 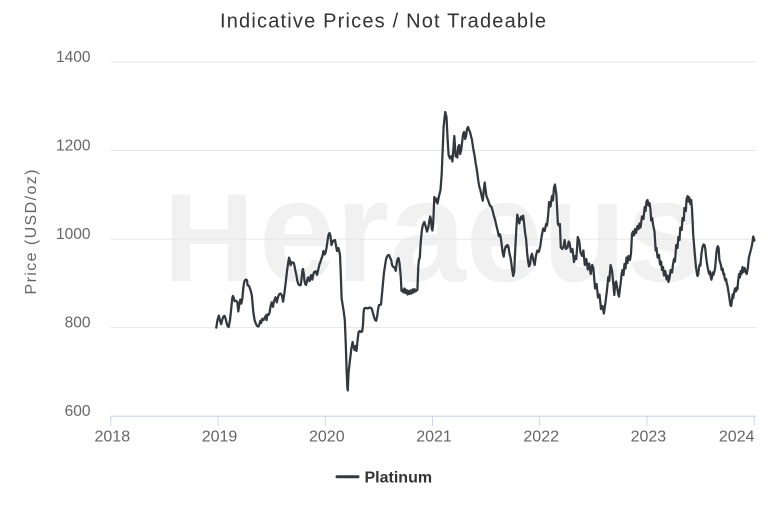 What do you see at coordinates (737, 436) in the screenshot?
I see `svg-text: 2024` at bounding box center [737, 436].